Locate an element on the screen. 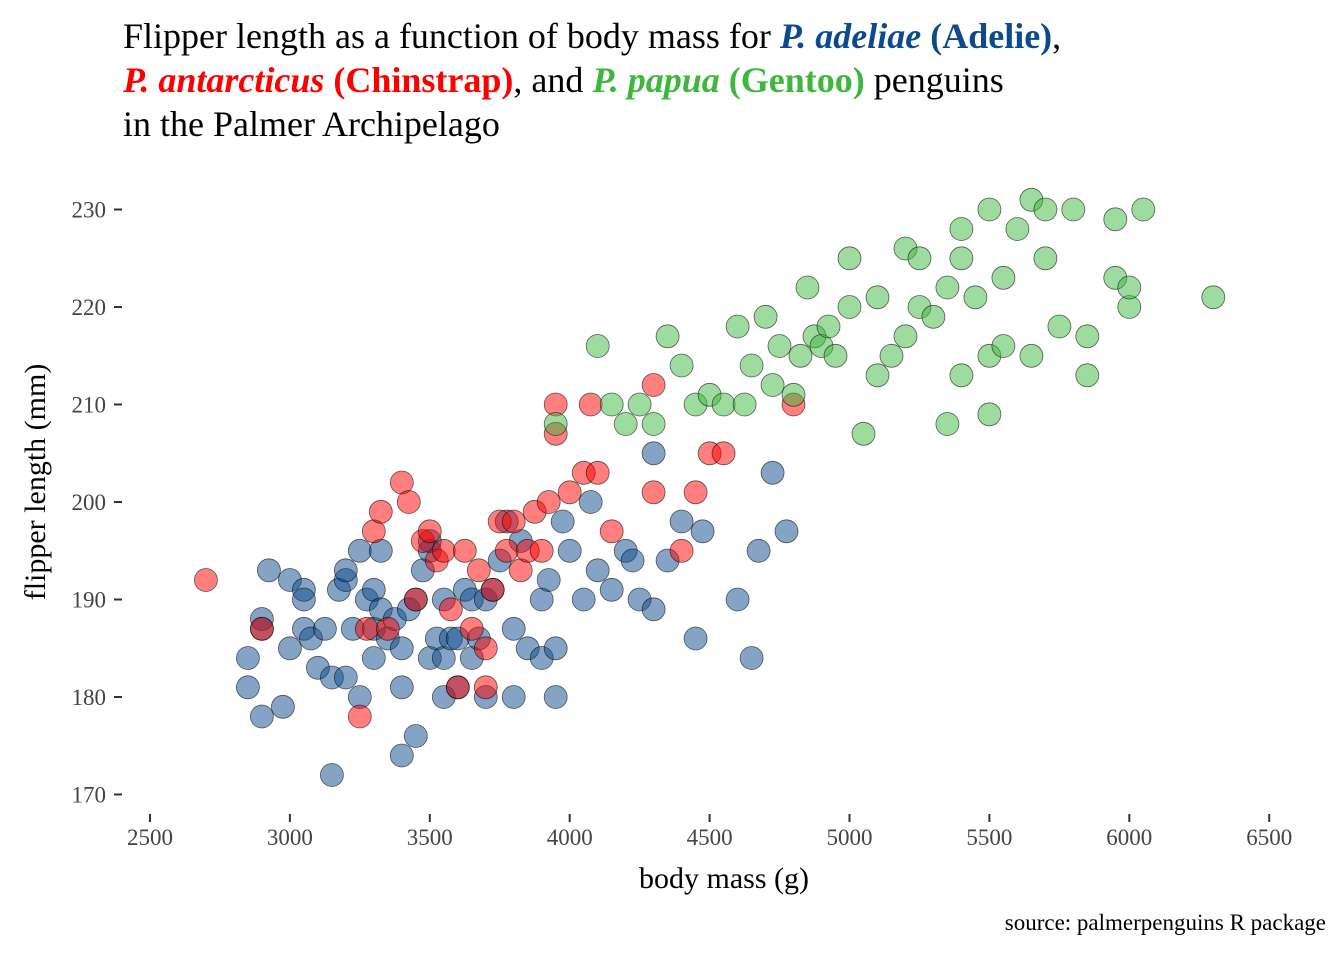 Image resolution: width=1344 pixels, height=960 pixels. y-tick-label-230: 230 is located at coordinates (89, 210).